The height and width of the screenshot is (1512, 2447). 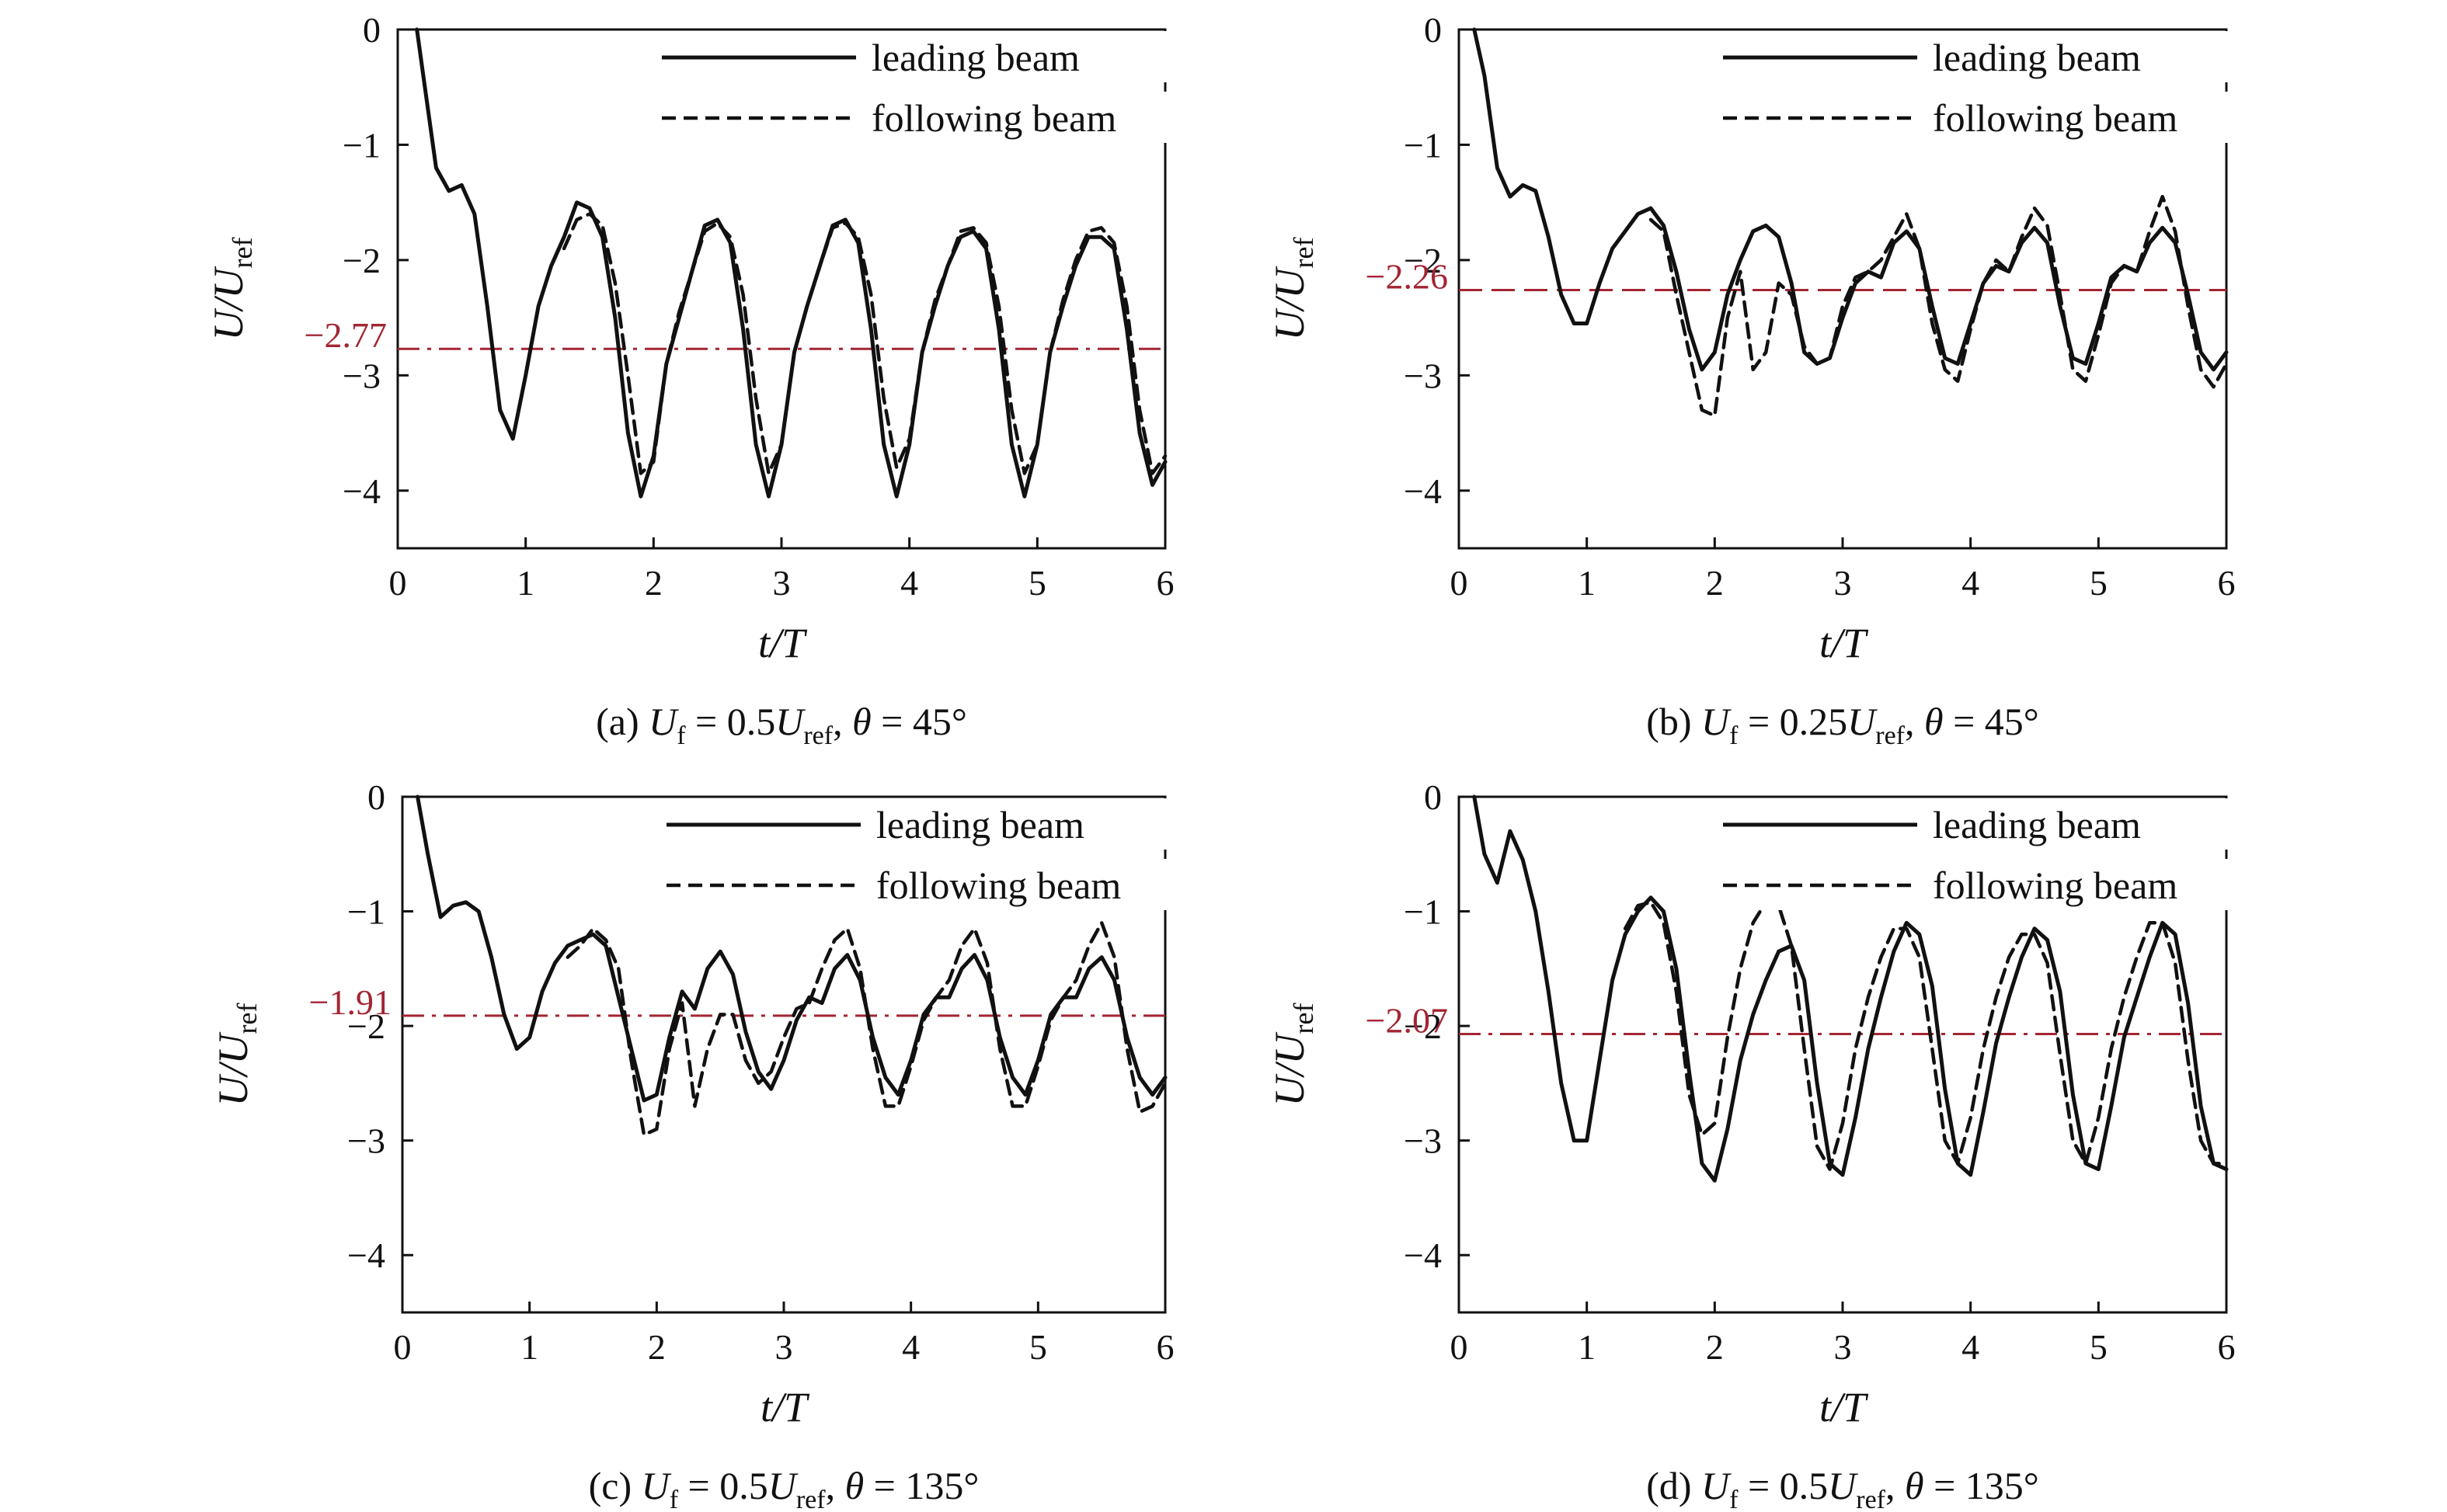 I want to click on panel-caption: (c) Uf = 0.5Uref, θ = 135°, so click(x=785, y=1488).